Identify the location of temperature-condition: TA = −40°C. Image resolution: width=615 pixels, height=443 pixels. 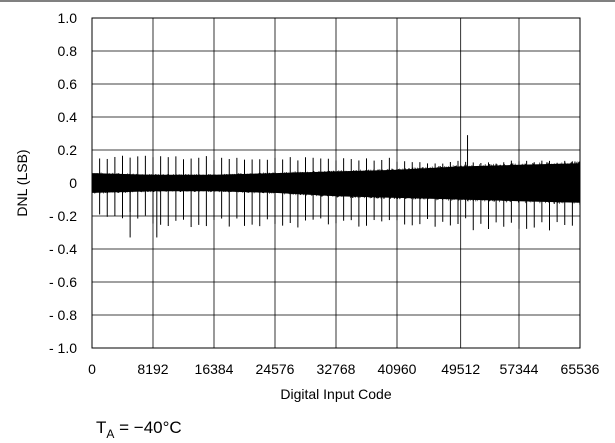
(139, 429).